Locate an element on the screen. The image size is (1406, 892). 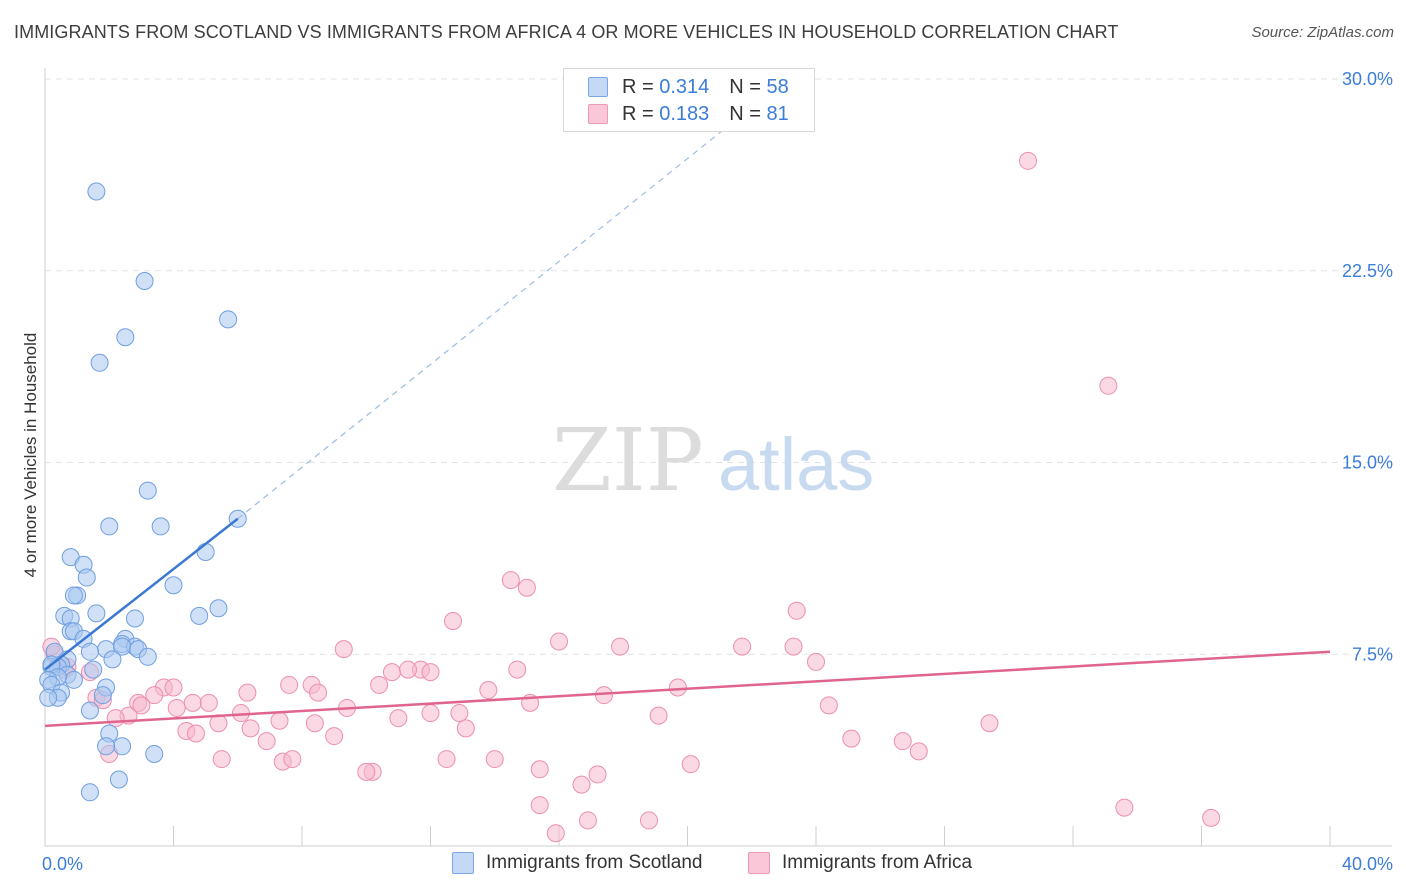
scotland-swatch is located at coordinates (598, 87).